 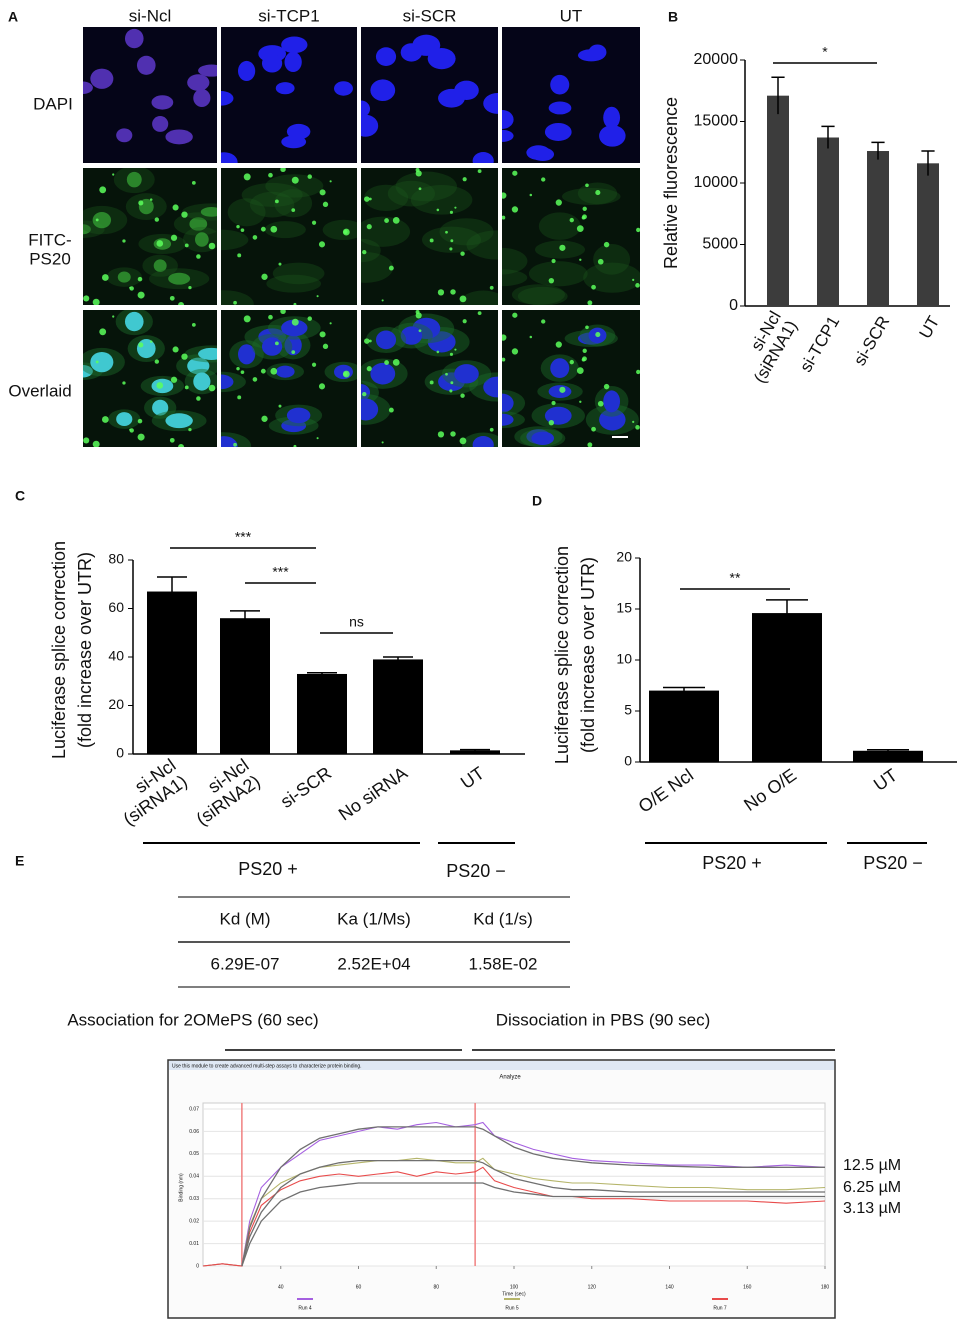 What do you see at coordinates (888, 756) in the screenshot?
I see `bar` at bounding box center [888, 756].